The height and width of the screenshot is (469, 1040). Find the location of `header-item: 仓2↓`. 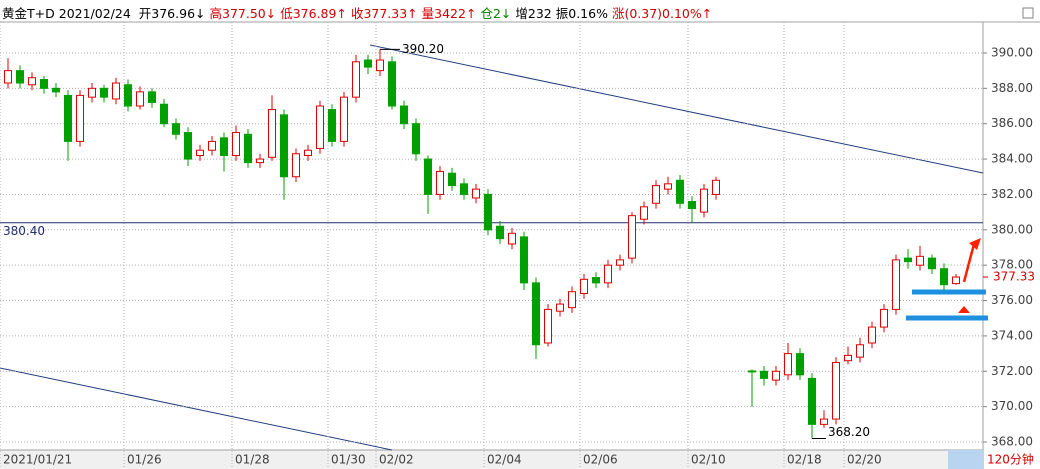

header-item: 仓2↓ is located at coordinates (496, 13).